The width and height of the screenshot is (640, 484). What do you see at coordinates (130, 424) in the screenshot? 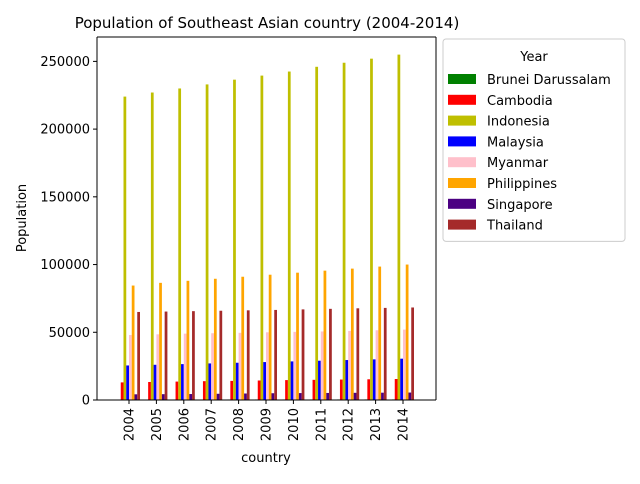
I see `x-tick-label: 2004` at bounding box center [130, 424].